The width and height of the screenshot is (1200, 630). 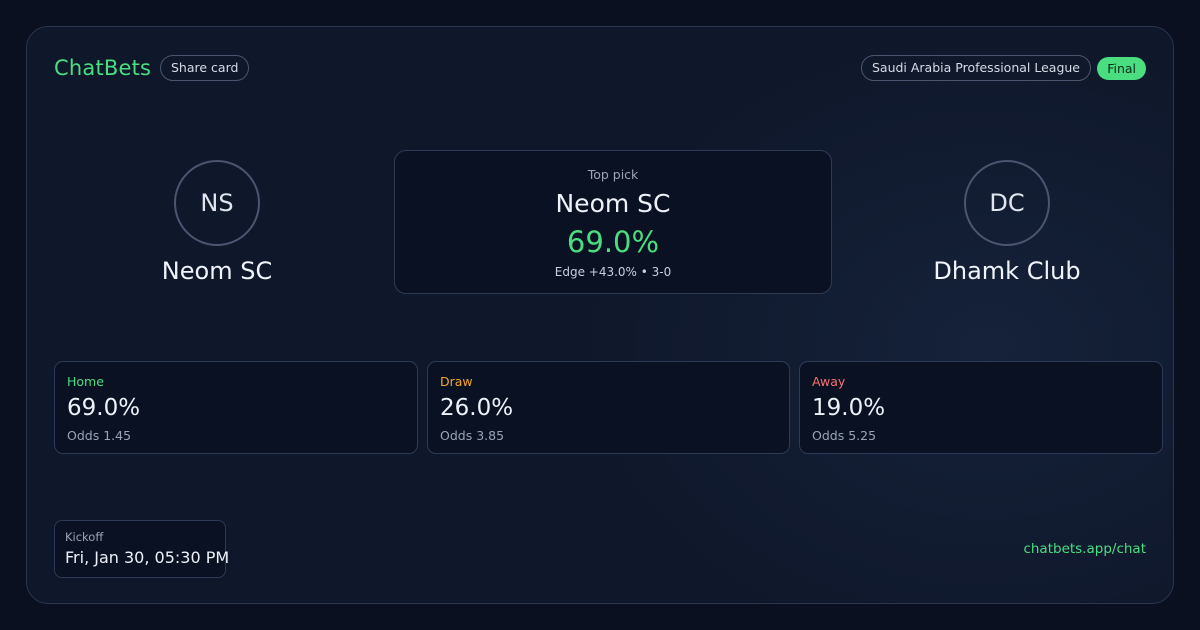 What do you see at coordinates (613, 242) in the screenshot?
I see `top-pick-probability: 69.0%` at bounding box center [613, 242].